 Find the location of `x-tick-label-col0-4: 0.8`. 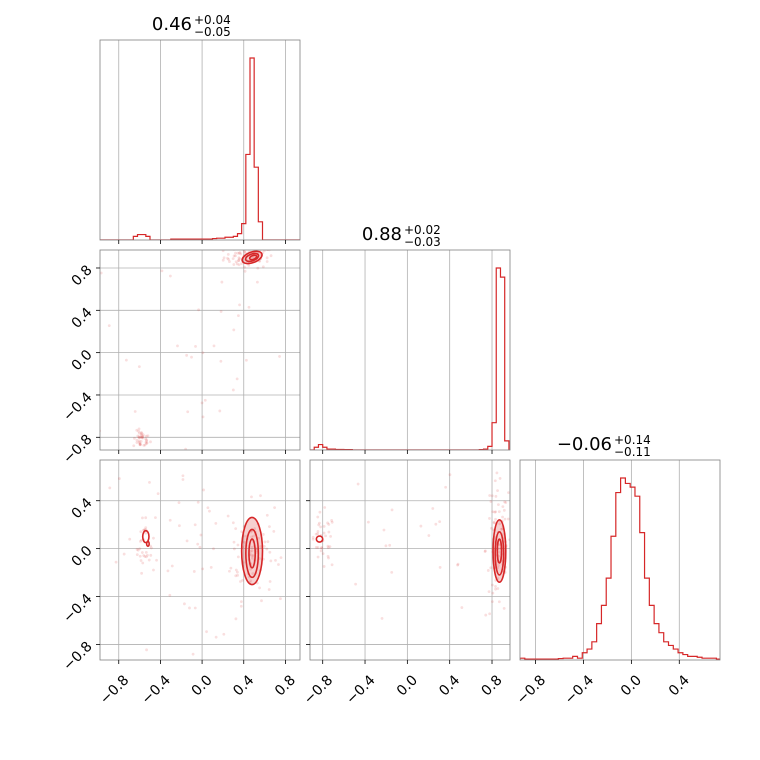

x-tick-label-col0-4: 0.8 is located at coordinates (285, 685).